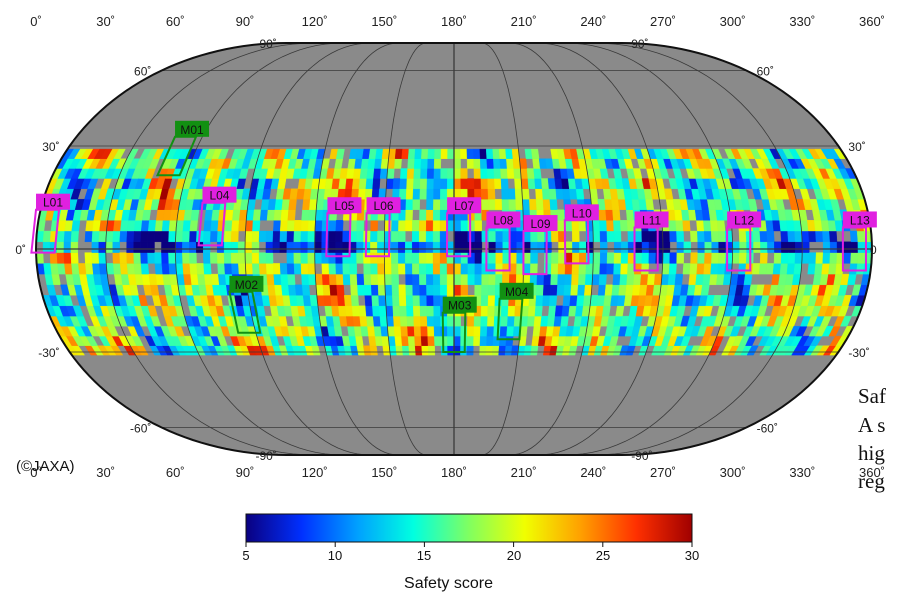 This screenshot has width=897, height=599. Describe the element at coordinates (871, 453) in the screenshot. I see `side-text-line-3: hig` at that location.